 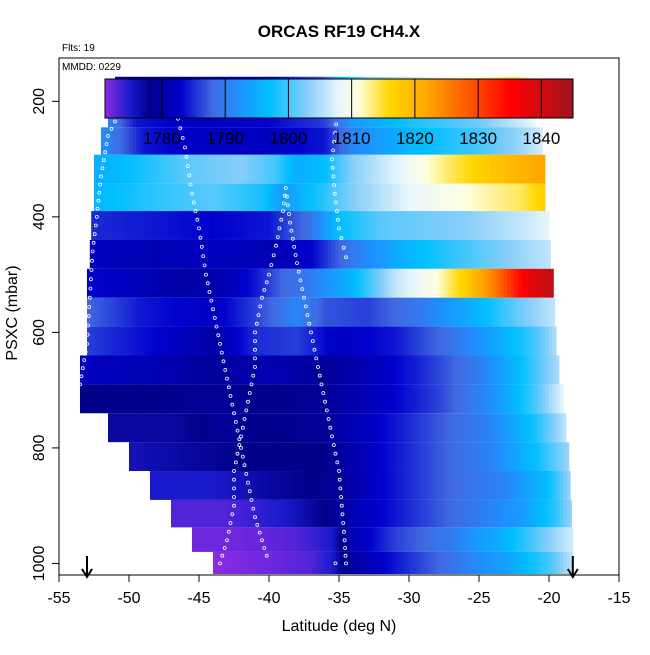 I want to click on heatmap-row, so click(x=320, y=169).